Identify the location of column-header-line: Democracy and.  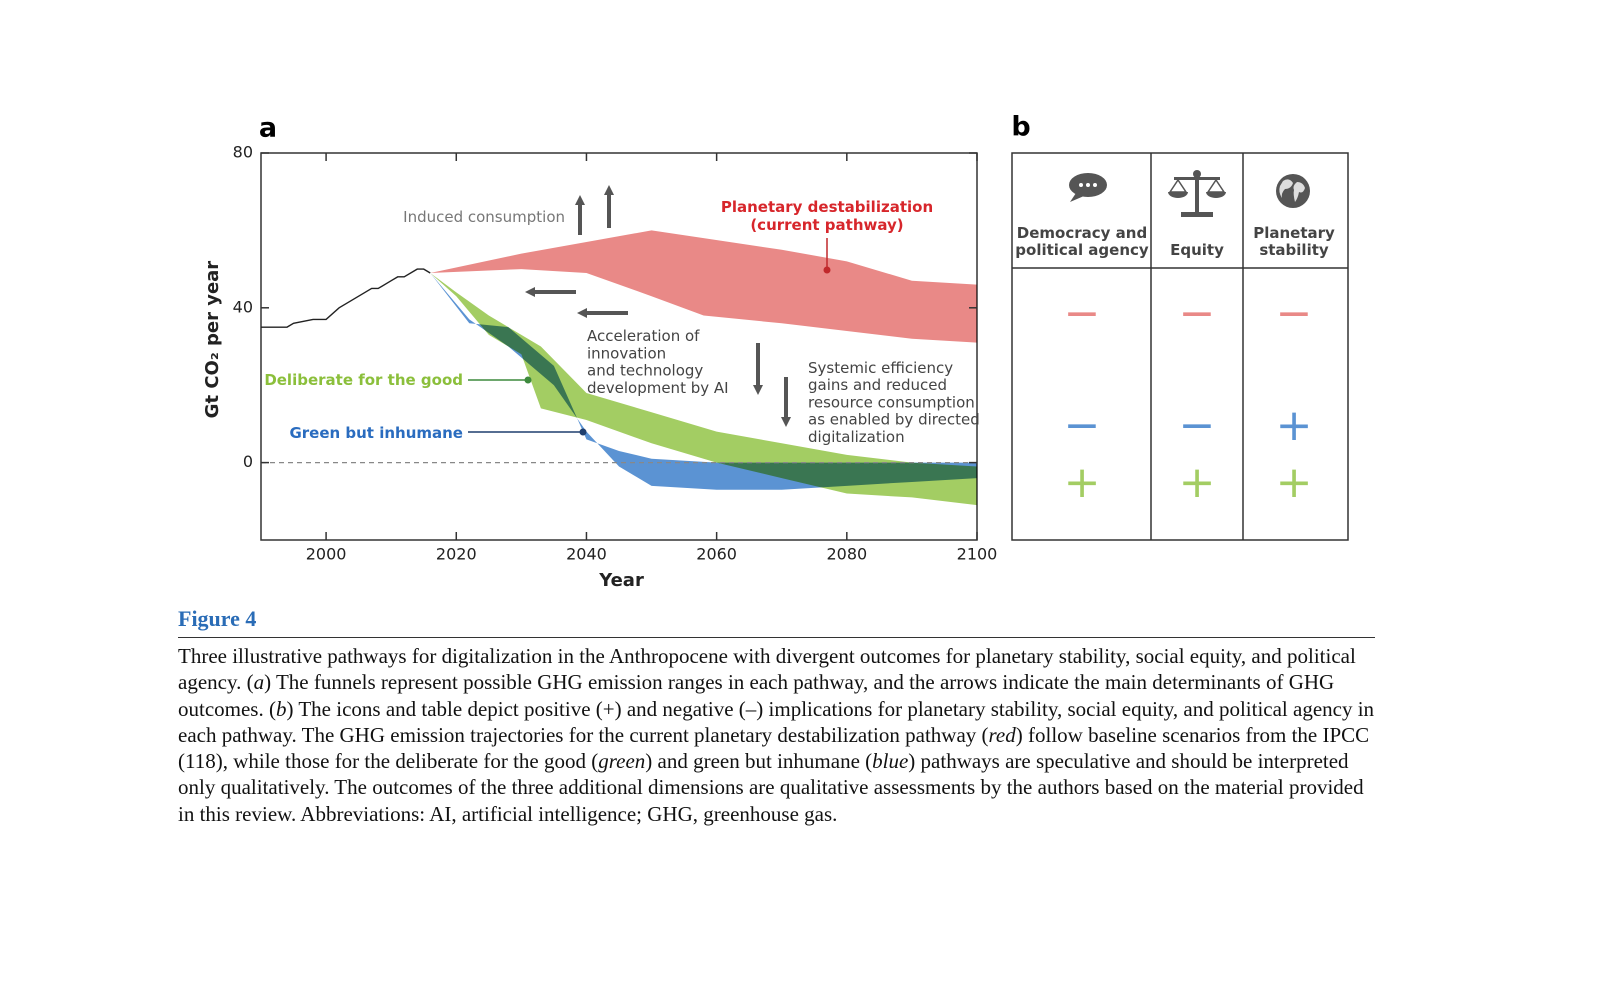
(1082, 233).